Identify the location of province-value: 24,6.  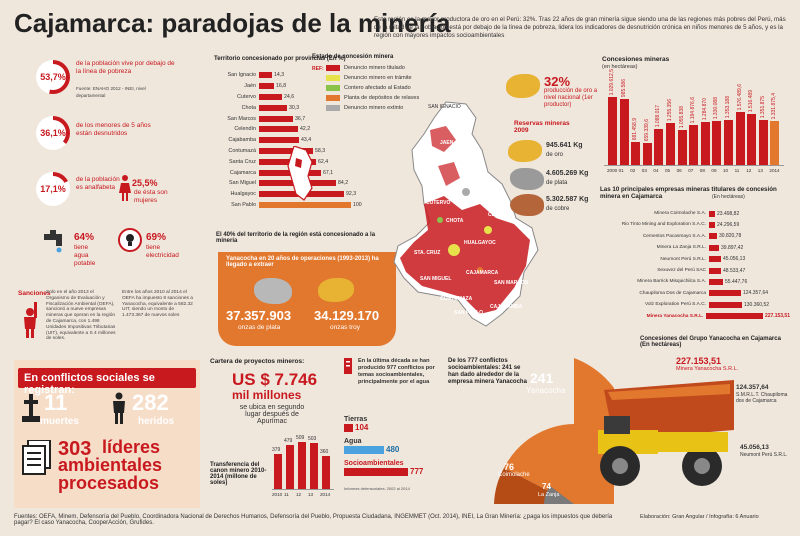
(289, 96).